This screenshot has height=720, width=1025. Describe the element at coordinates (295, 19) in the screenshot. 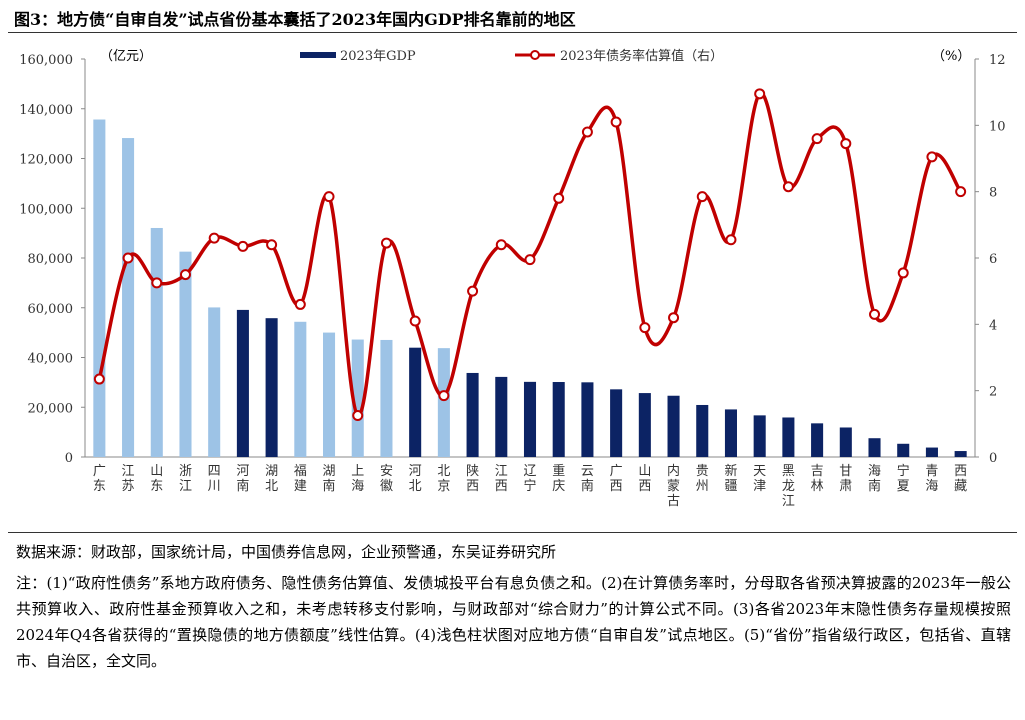

I see `figure-title: 图3：地方债“自审自发”试点省份基本囊括了2023年国内GDP排名靠前的地区` at that location.